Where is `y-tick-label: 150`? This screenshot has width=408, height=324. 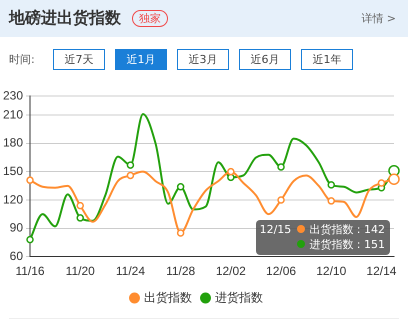
y-tick-label: 150 is located at coordinates (13, 171).